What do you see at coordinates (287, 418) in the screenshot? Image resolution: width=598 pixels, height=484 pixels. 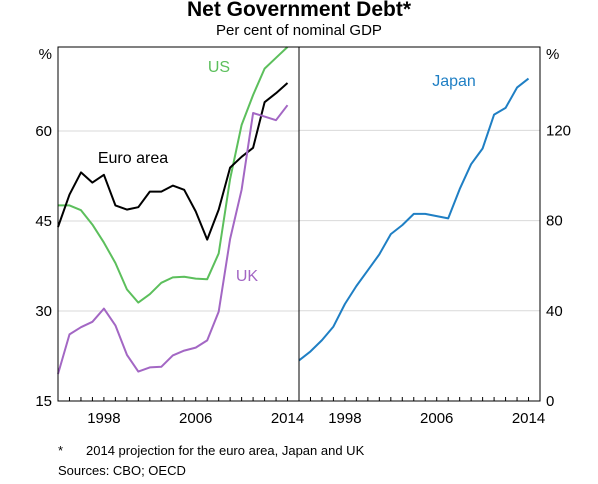 I see `x-tick-label-left-2014: 2014` at bounding box center [287, 418].